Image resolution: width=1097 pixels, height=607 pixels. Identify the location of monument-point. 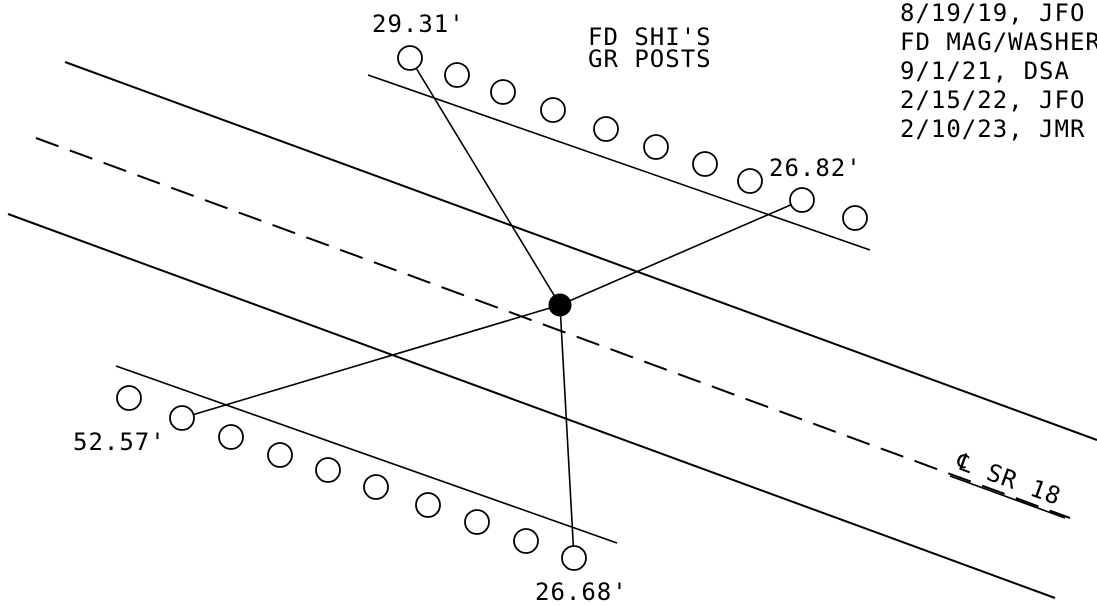
(560, 305).